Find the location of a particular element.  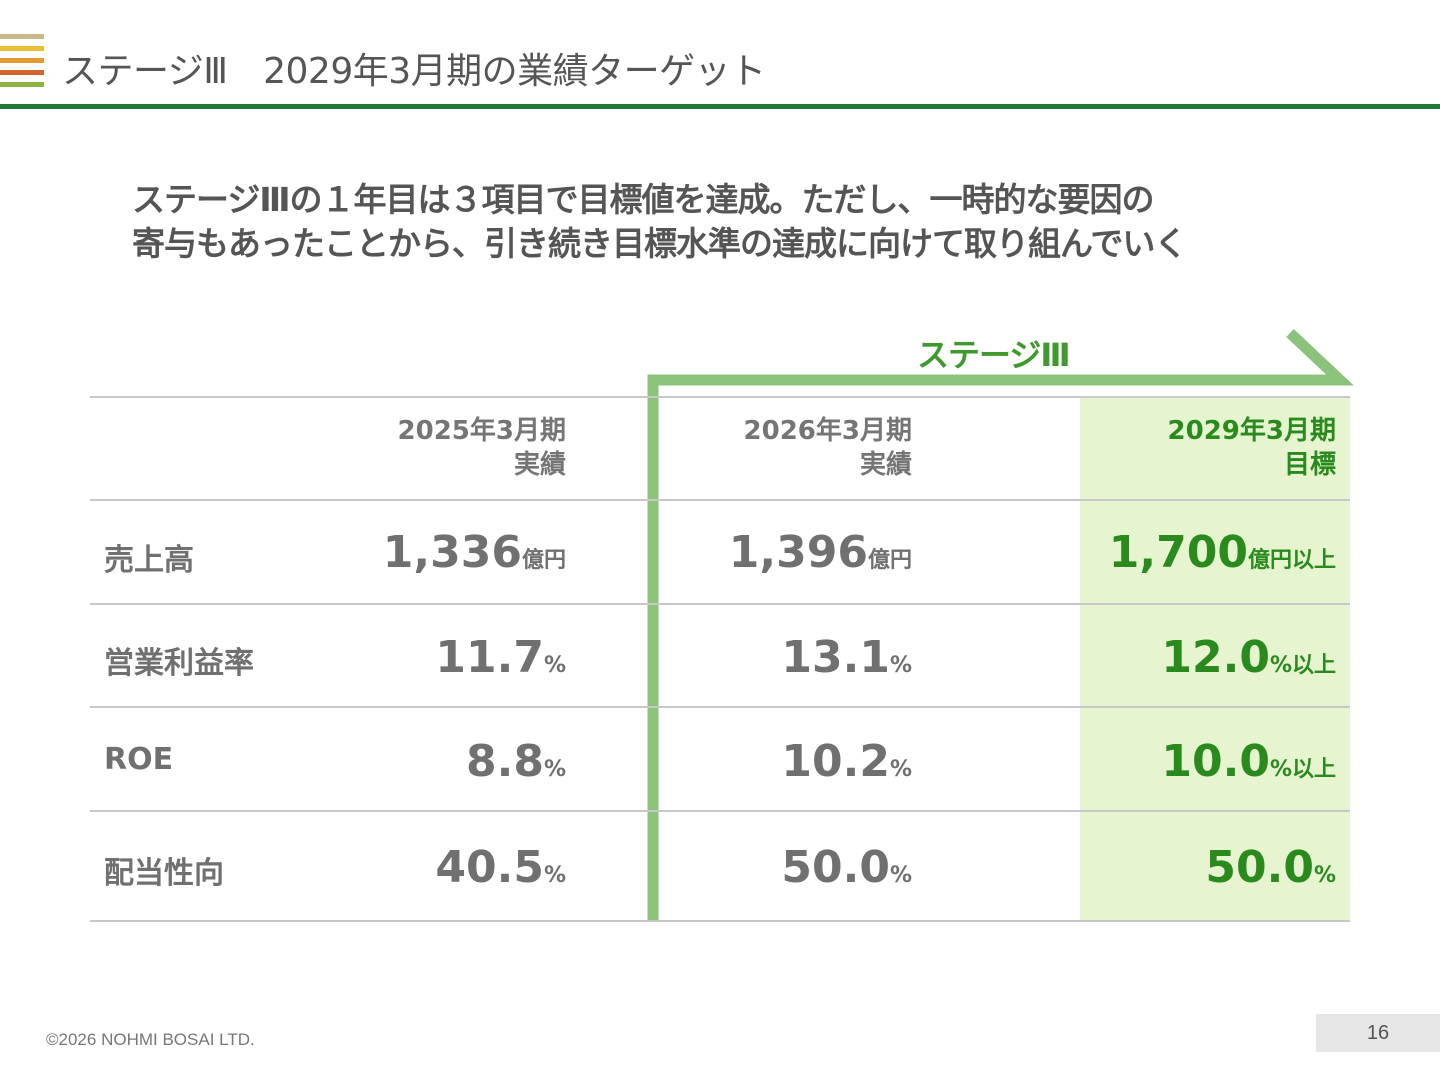

headline-line-2: 寄与もあったことから、引き続き目標水準の達成に向けて取り組んでいく is located at coordinates (659, 243).